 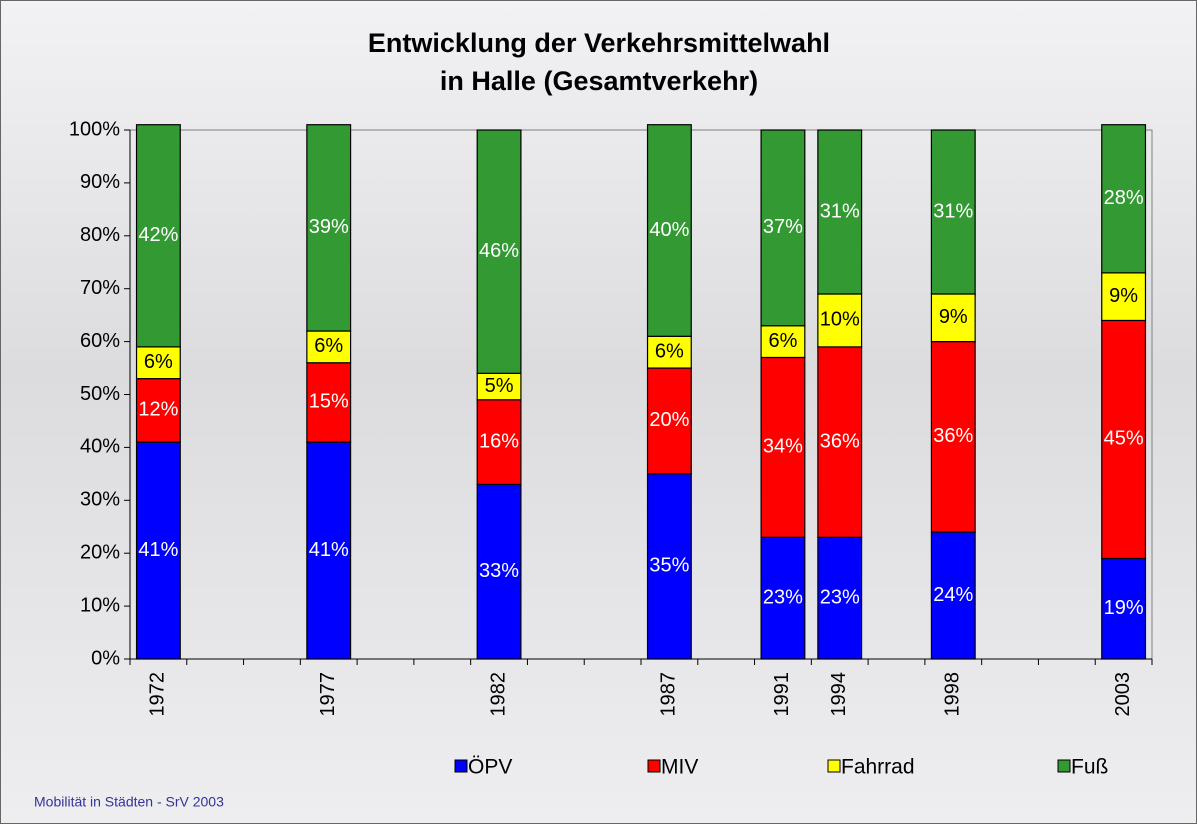 What do you see at coordinates (490, 767) in the screenshot?
I see `legend-label: ÖPV` at bounding box center [490, 767].